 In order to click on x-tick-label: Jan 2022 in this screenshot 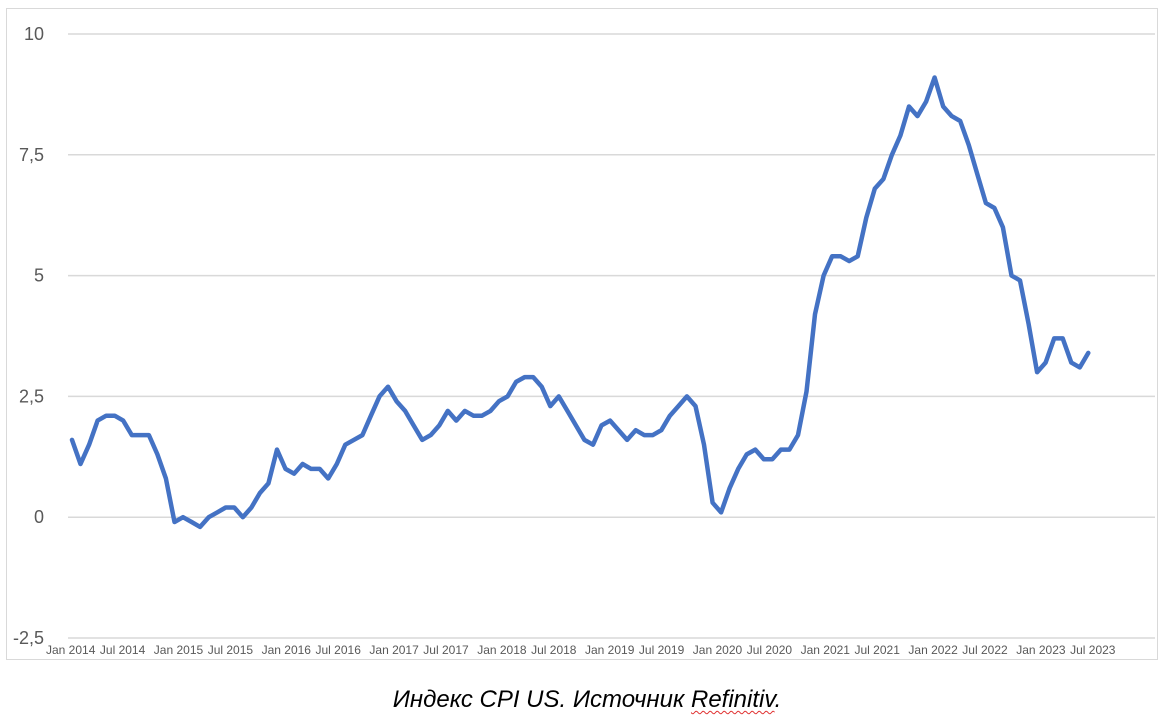, I will do `click(933, 650)`.